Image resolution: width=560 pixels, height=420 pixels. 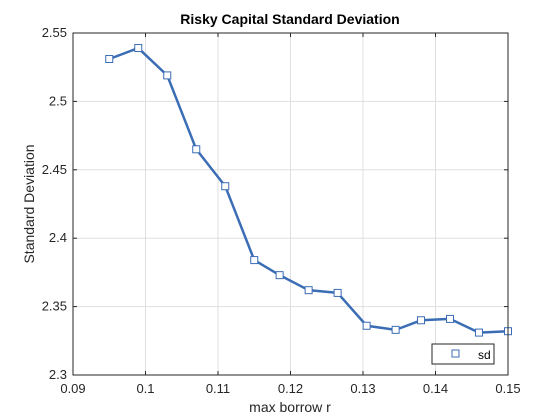 I want to click on legend-entry-sd: sd, so click(x=484, y=355).